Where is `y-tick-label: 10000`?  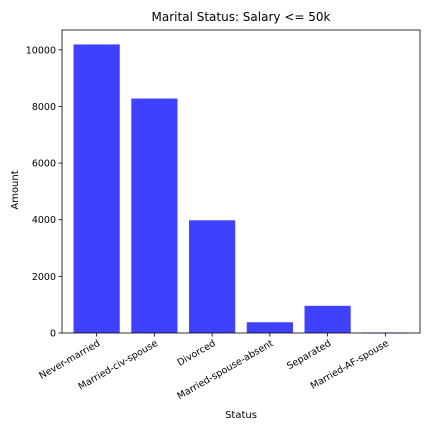 y-tick-label: 10000 is located at coordinates (41, 50).